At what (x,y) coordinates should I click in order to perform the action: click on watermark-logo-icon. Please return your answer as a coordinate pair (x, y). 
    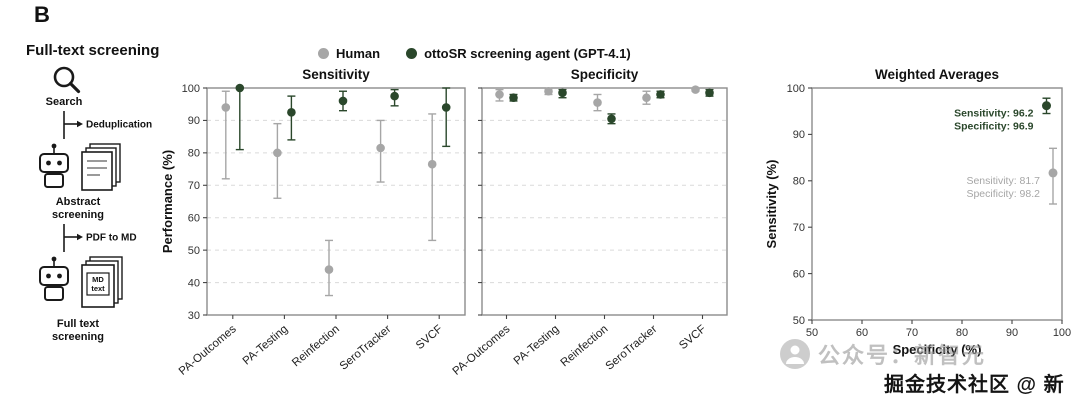
    Looking at the image, I should click on (795, 354).